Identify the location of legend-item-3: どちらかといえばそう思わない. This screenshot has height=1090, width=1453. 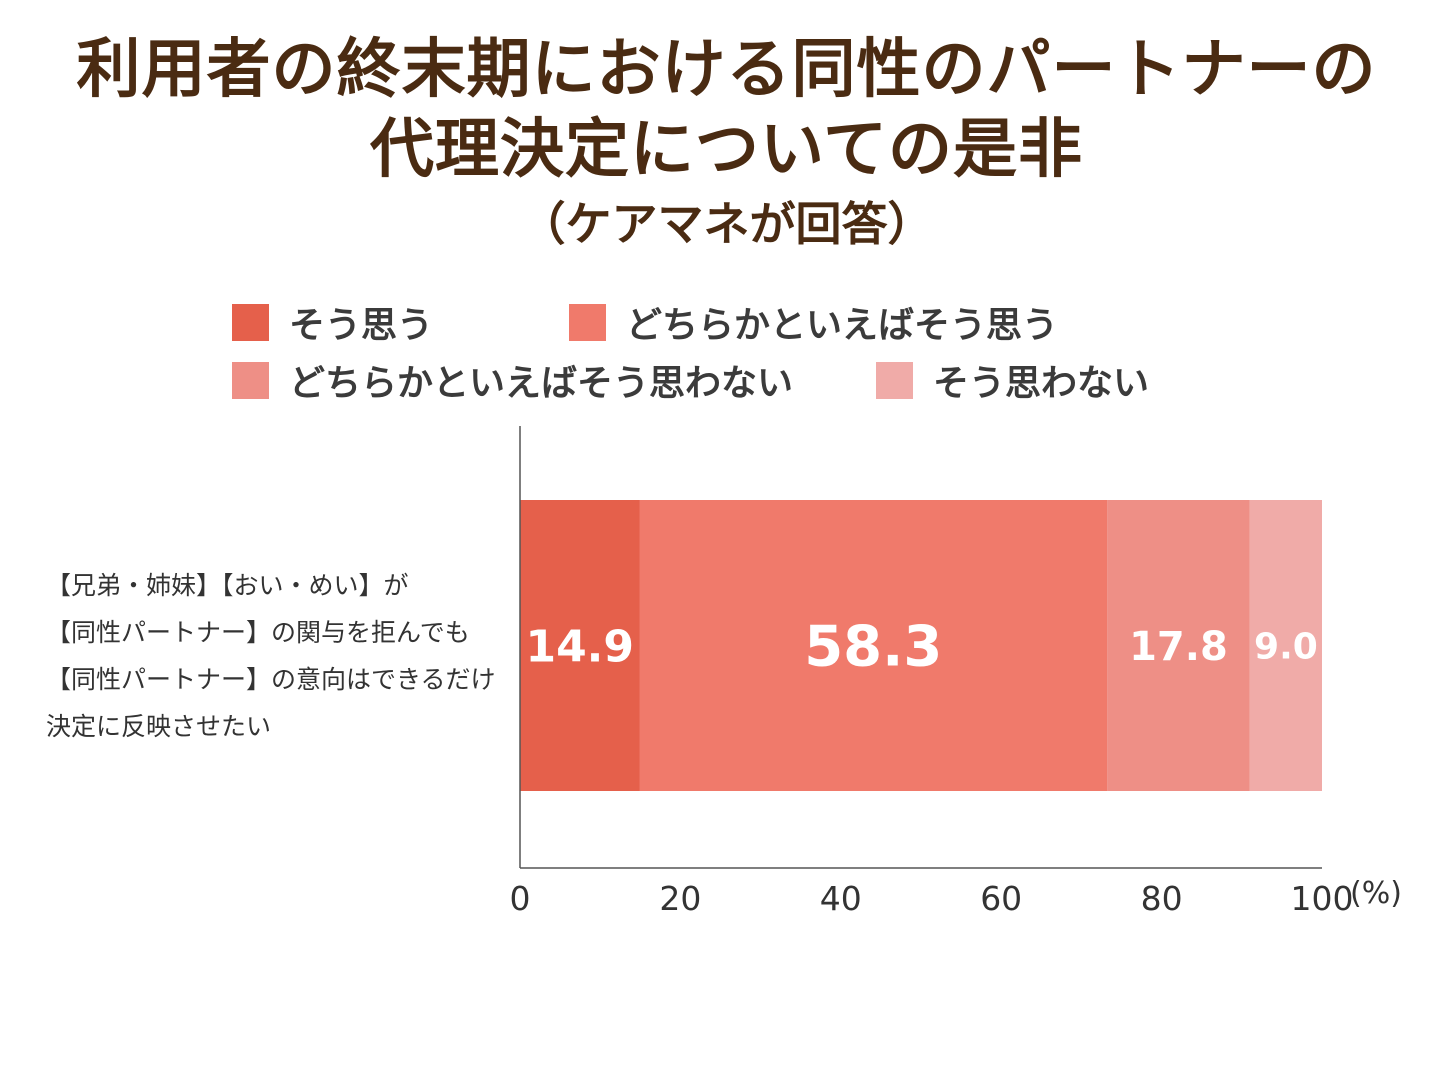
(512, 380).